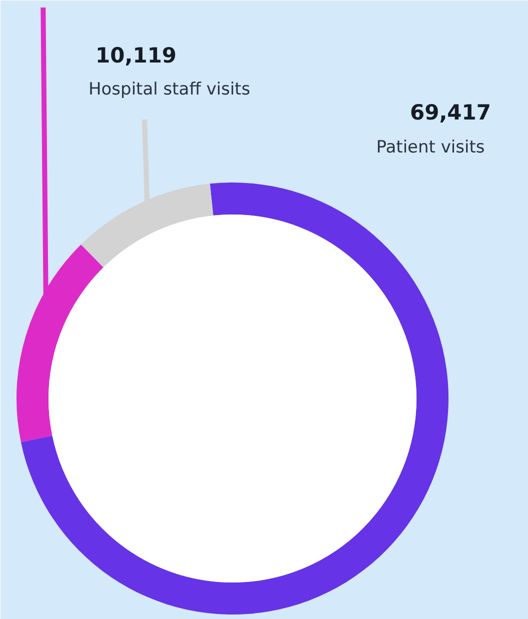  Describe the element at coordinates (169, 90) in the screenshot. I see `slice-label: Hospital staff visits` at that location.